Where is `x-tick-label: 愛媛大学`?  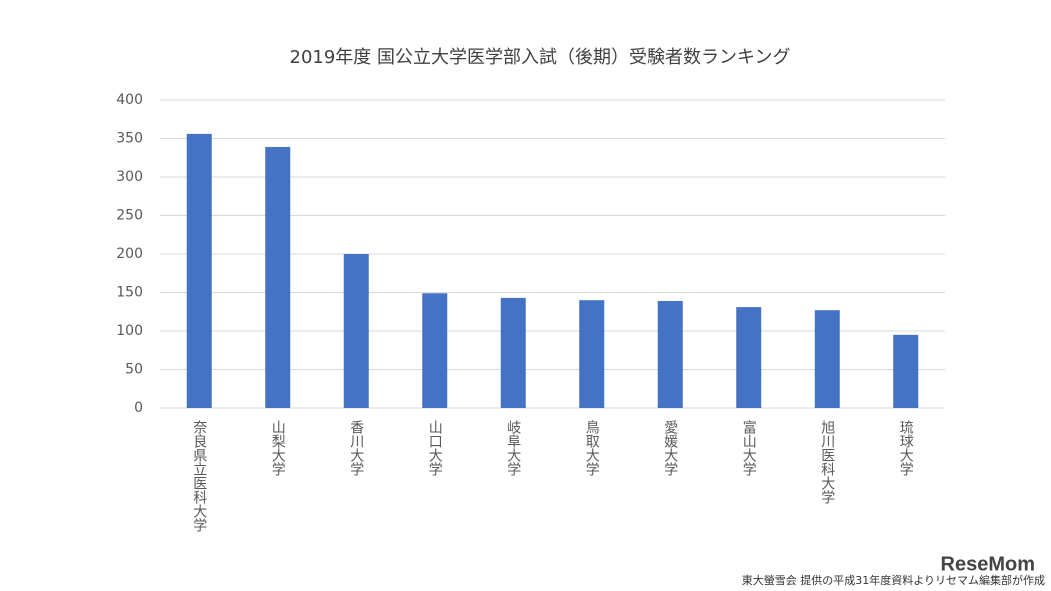
x-tick-label: 愛媛大学 is located at coordinates (670, 448).